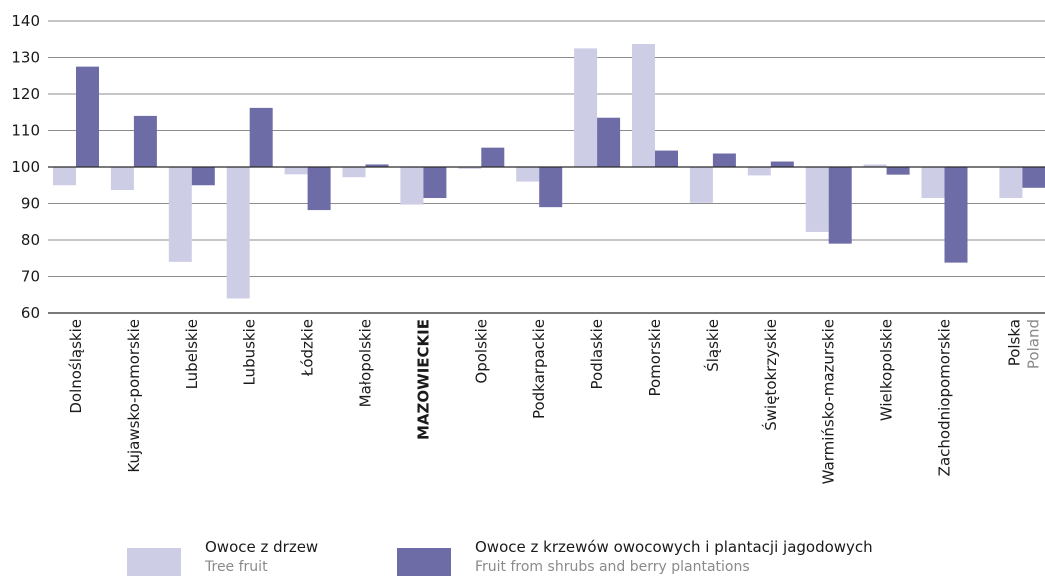 The image size is (1045, 582). I want to click on x-tick-label: Świętokrzyskie, so click(770, 375).